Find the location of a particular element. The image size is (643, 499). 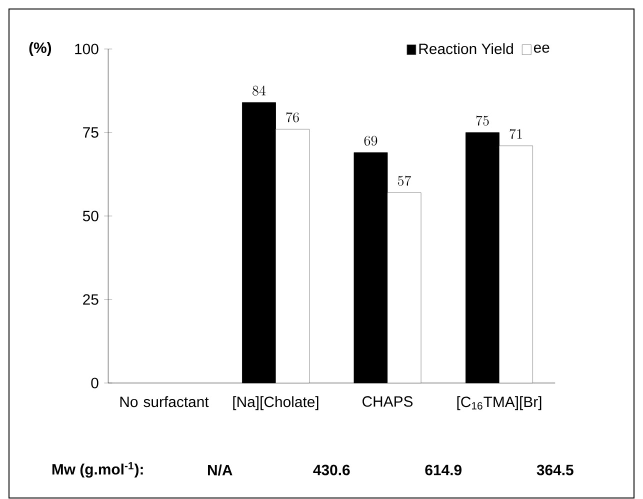

text: 614.9 is located at coordinates (443, 470).